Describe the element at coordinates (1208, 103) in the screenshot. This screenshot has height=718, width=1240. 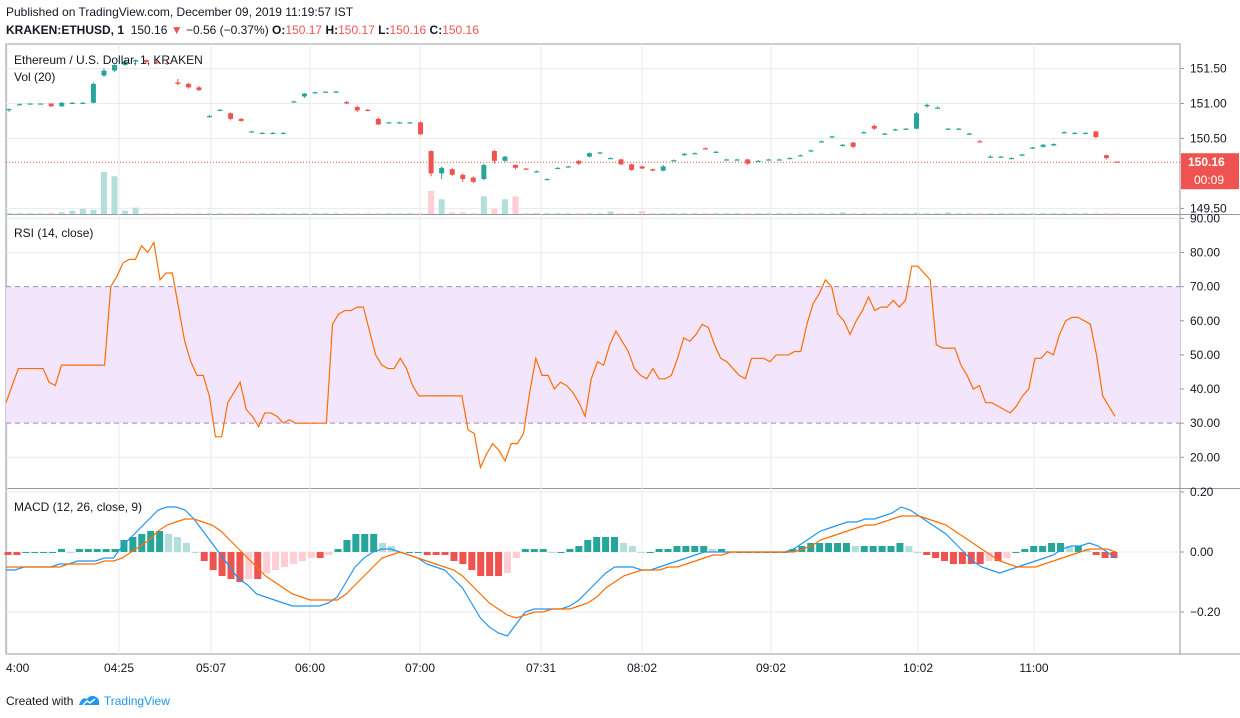
I see `y-tick-label: 151.00` at that location.